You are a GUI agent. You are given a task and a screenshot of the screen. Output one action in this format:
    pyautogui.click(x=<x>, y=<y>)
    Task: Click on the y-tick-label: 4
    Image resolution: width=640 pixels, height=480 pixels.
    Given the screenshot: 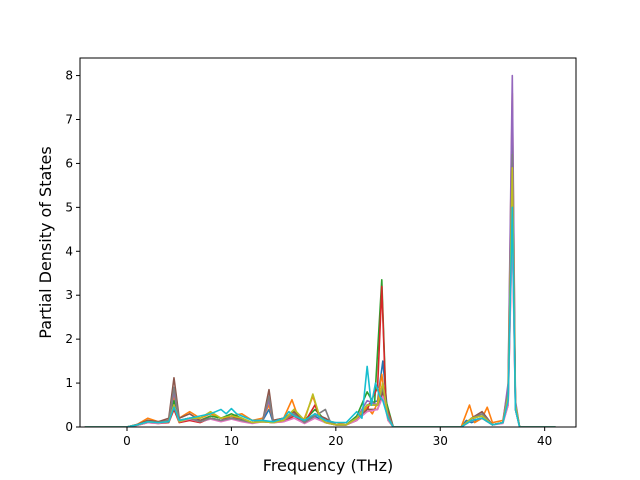 What is the action you would take?
    pyautogui.click(x=69, y=251)
    